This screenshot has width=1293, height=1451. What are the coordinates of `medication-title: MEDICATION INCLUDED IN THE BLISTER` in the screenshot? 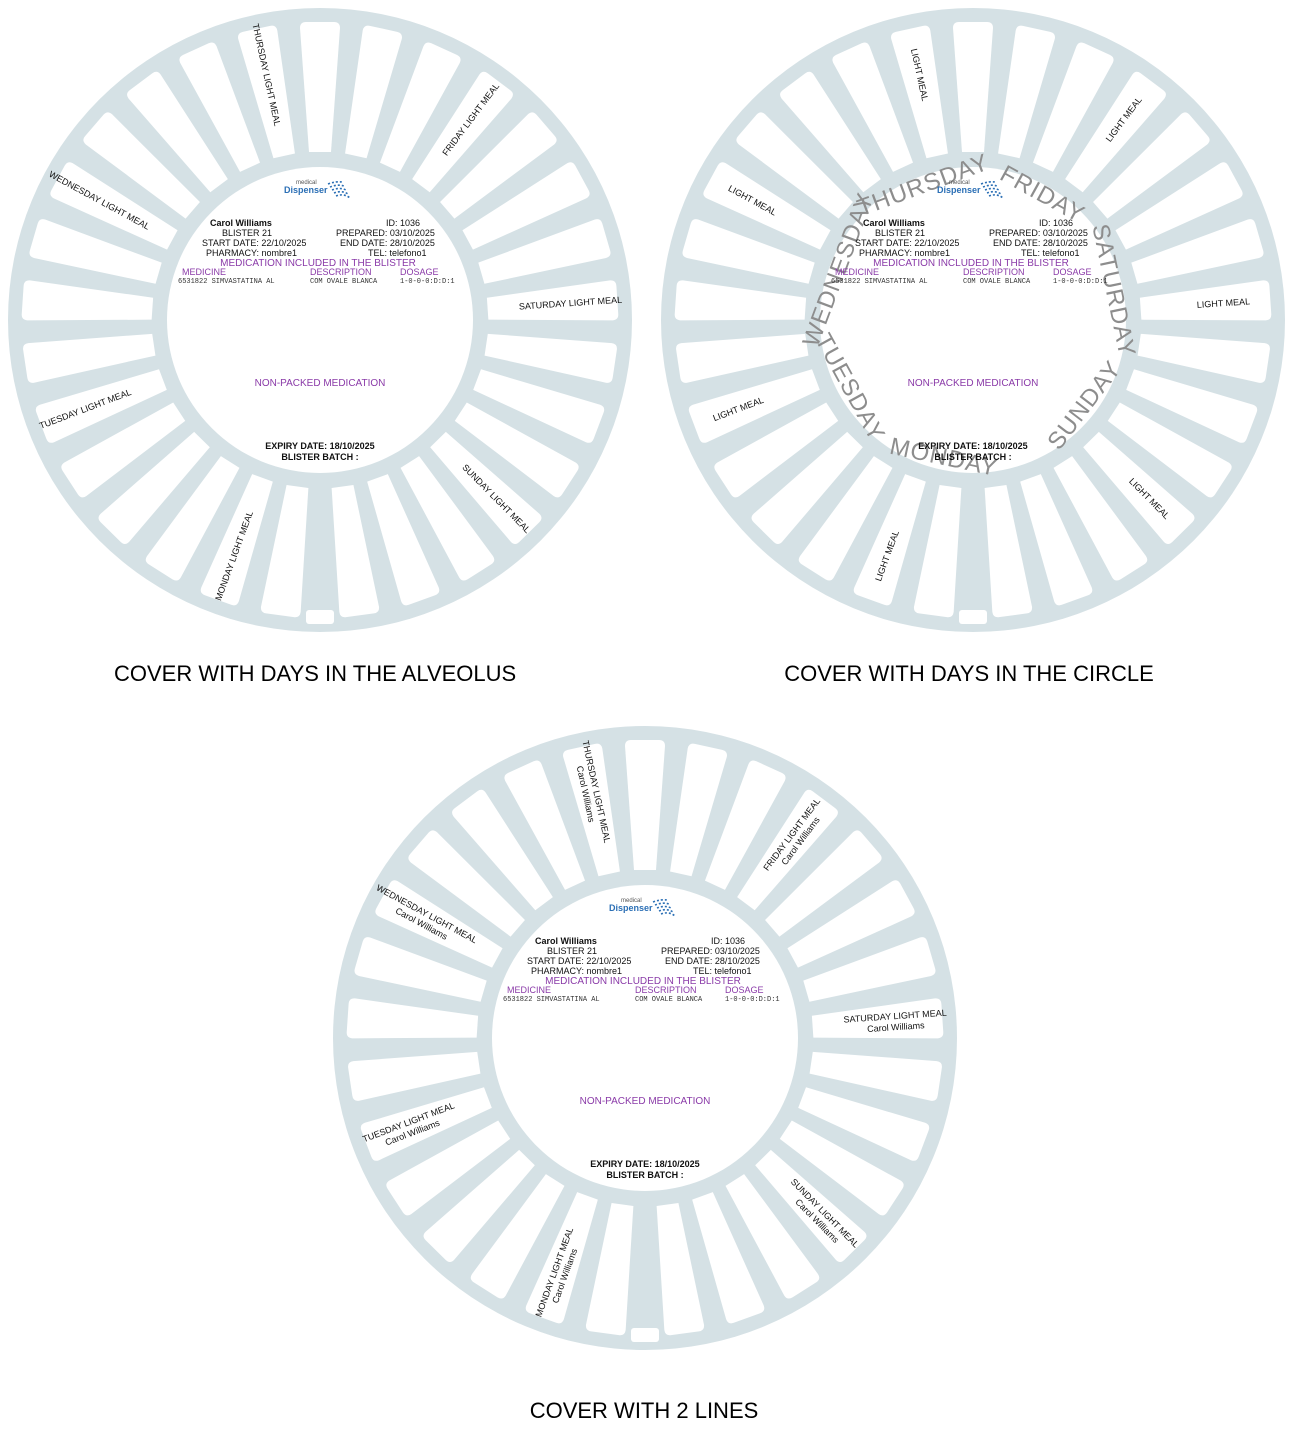 It's located at (971, 263).